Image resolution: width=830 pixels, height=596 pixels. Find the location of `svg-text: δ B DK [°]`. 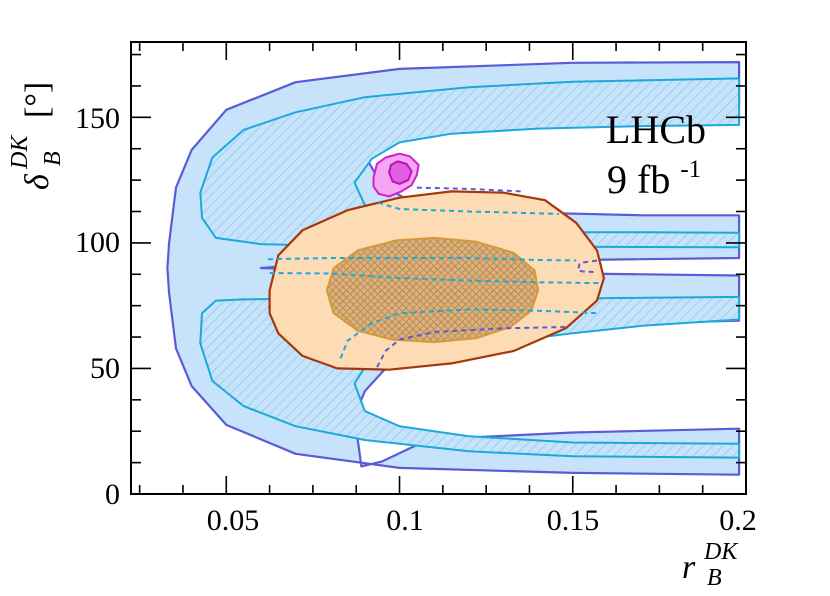

svg-text: δ B DK [°] is located at coordinates (34, 136).